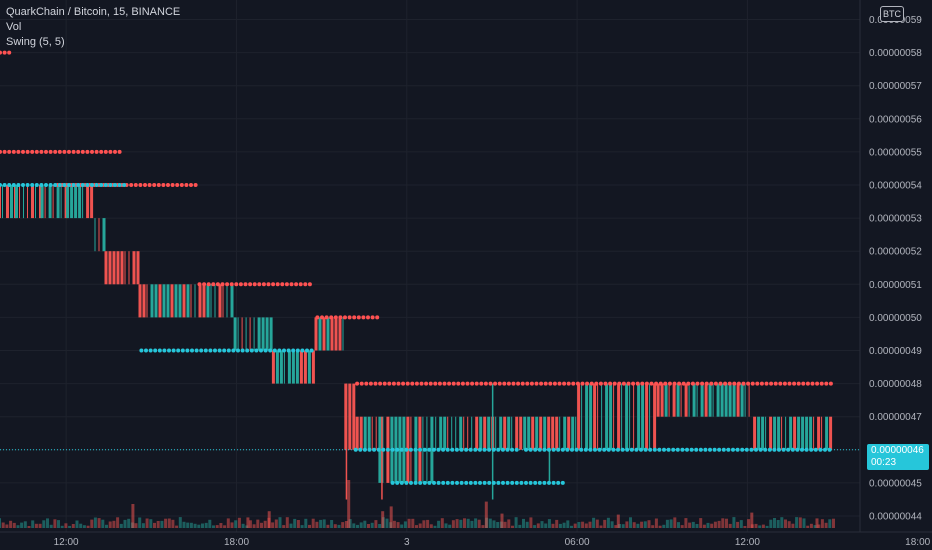 The image size is (932, 550). I want to click on currency-badge: BTC, so click(892, 14).